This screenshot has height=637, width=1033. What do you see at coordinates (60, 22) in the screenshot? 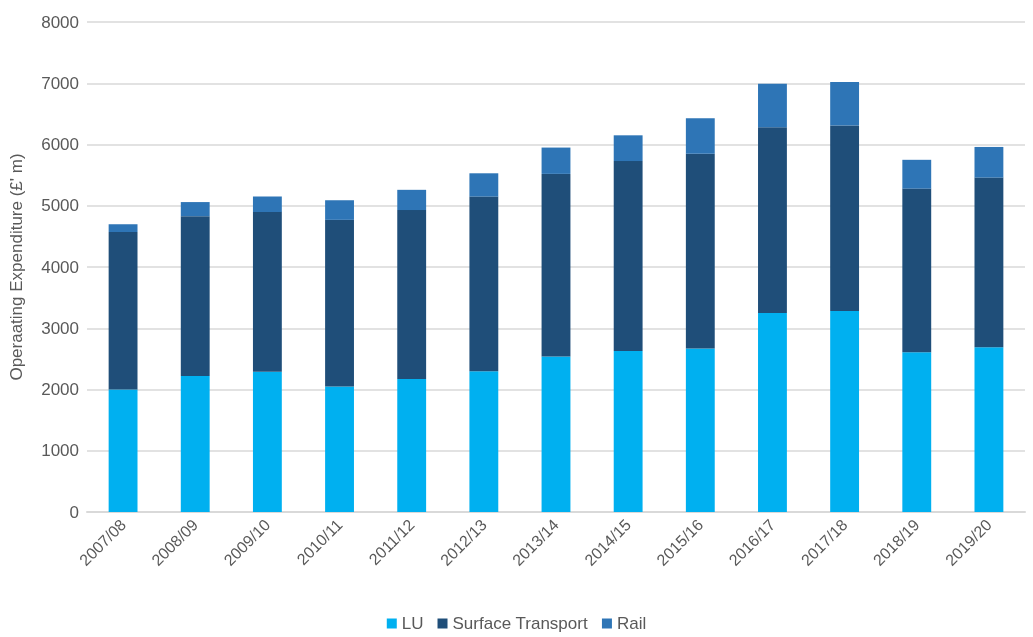
I see `y-tick-label: 8000` at bounding box center [60, 22].